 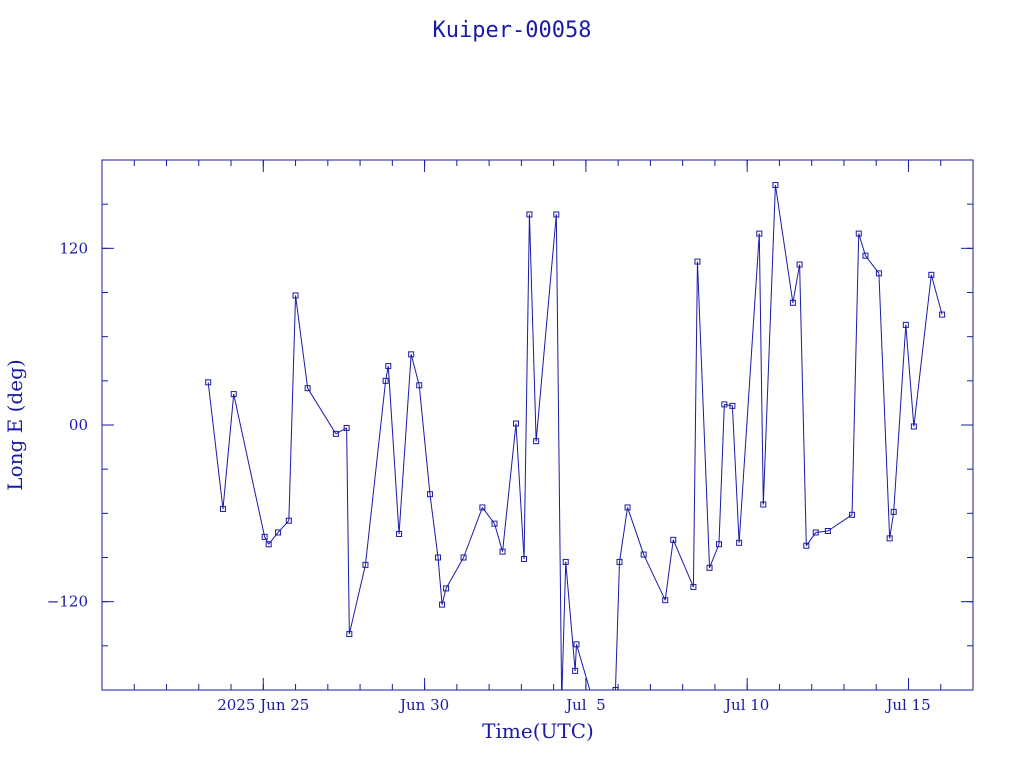 I want to click on x-tick-label: Jun 30, so click(x=423, y=705).